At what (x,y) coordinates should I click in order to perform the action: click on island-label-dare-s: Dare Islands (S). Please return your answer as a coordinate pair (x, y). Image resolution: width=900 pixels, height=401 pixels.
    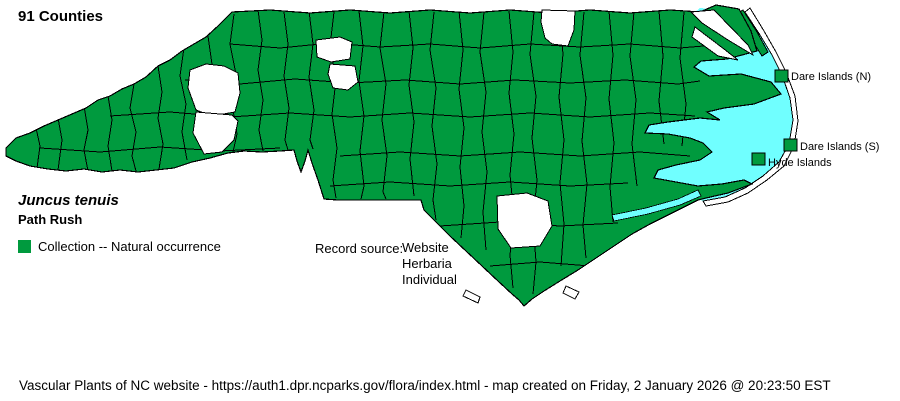
    Looking at the image, I should click on (840, 147).